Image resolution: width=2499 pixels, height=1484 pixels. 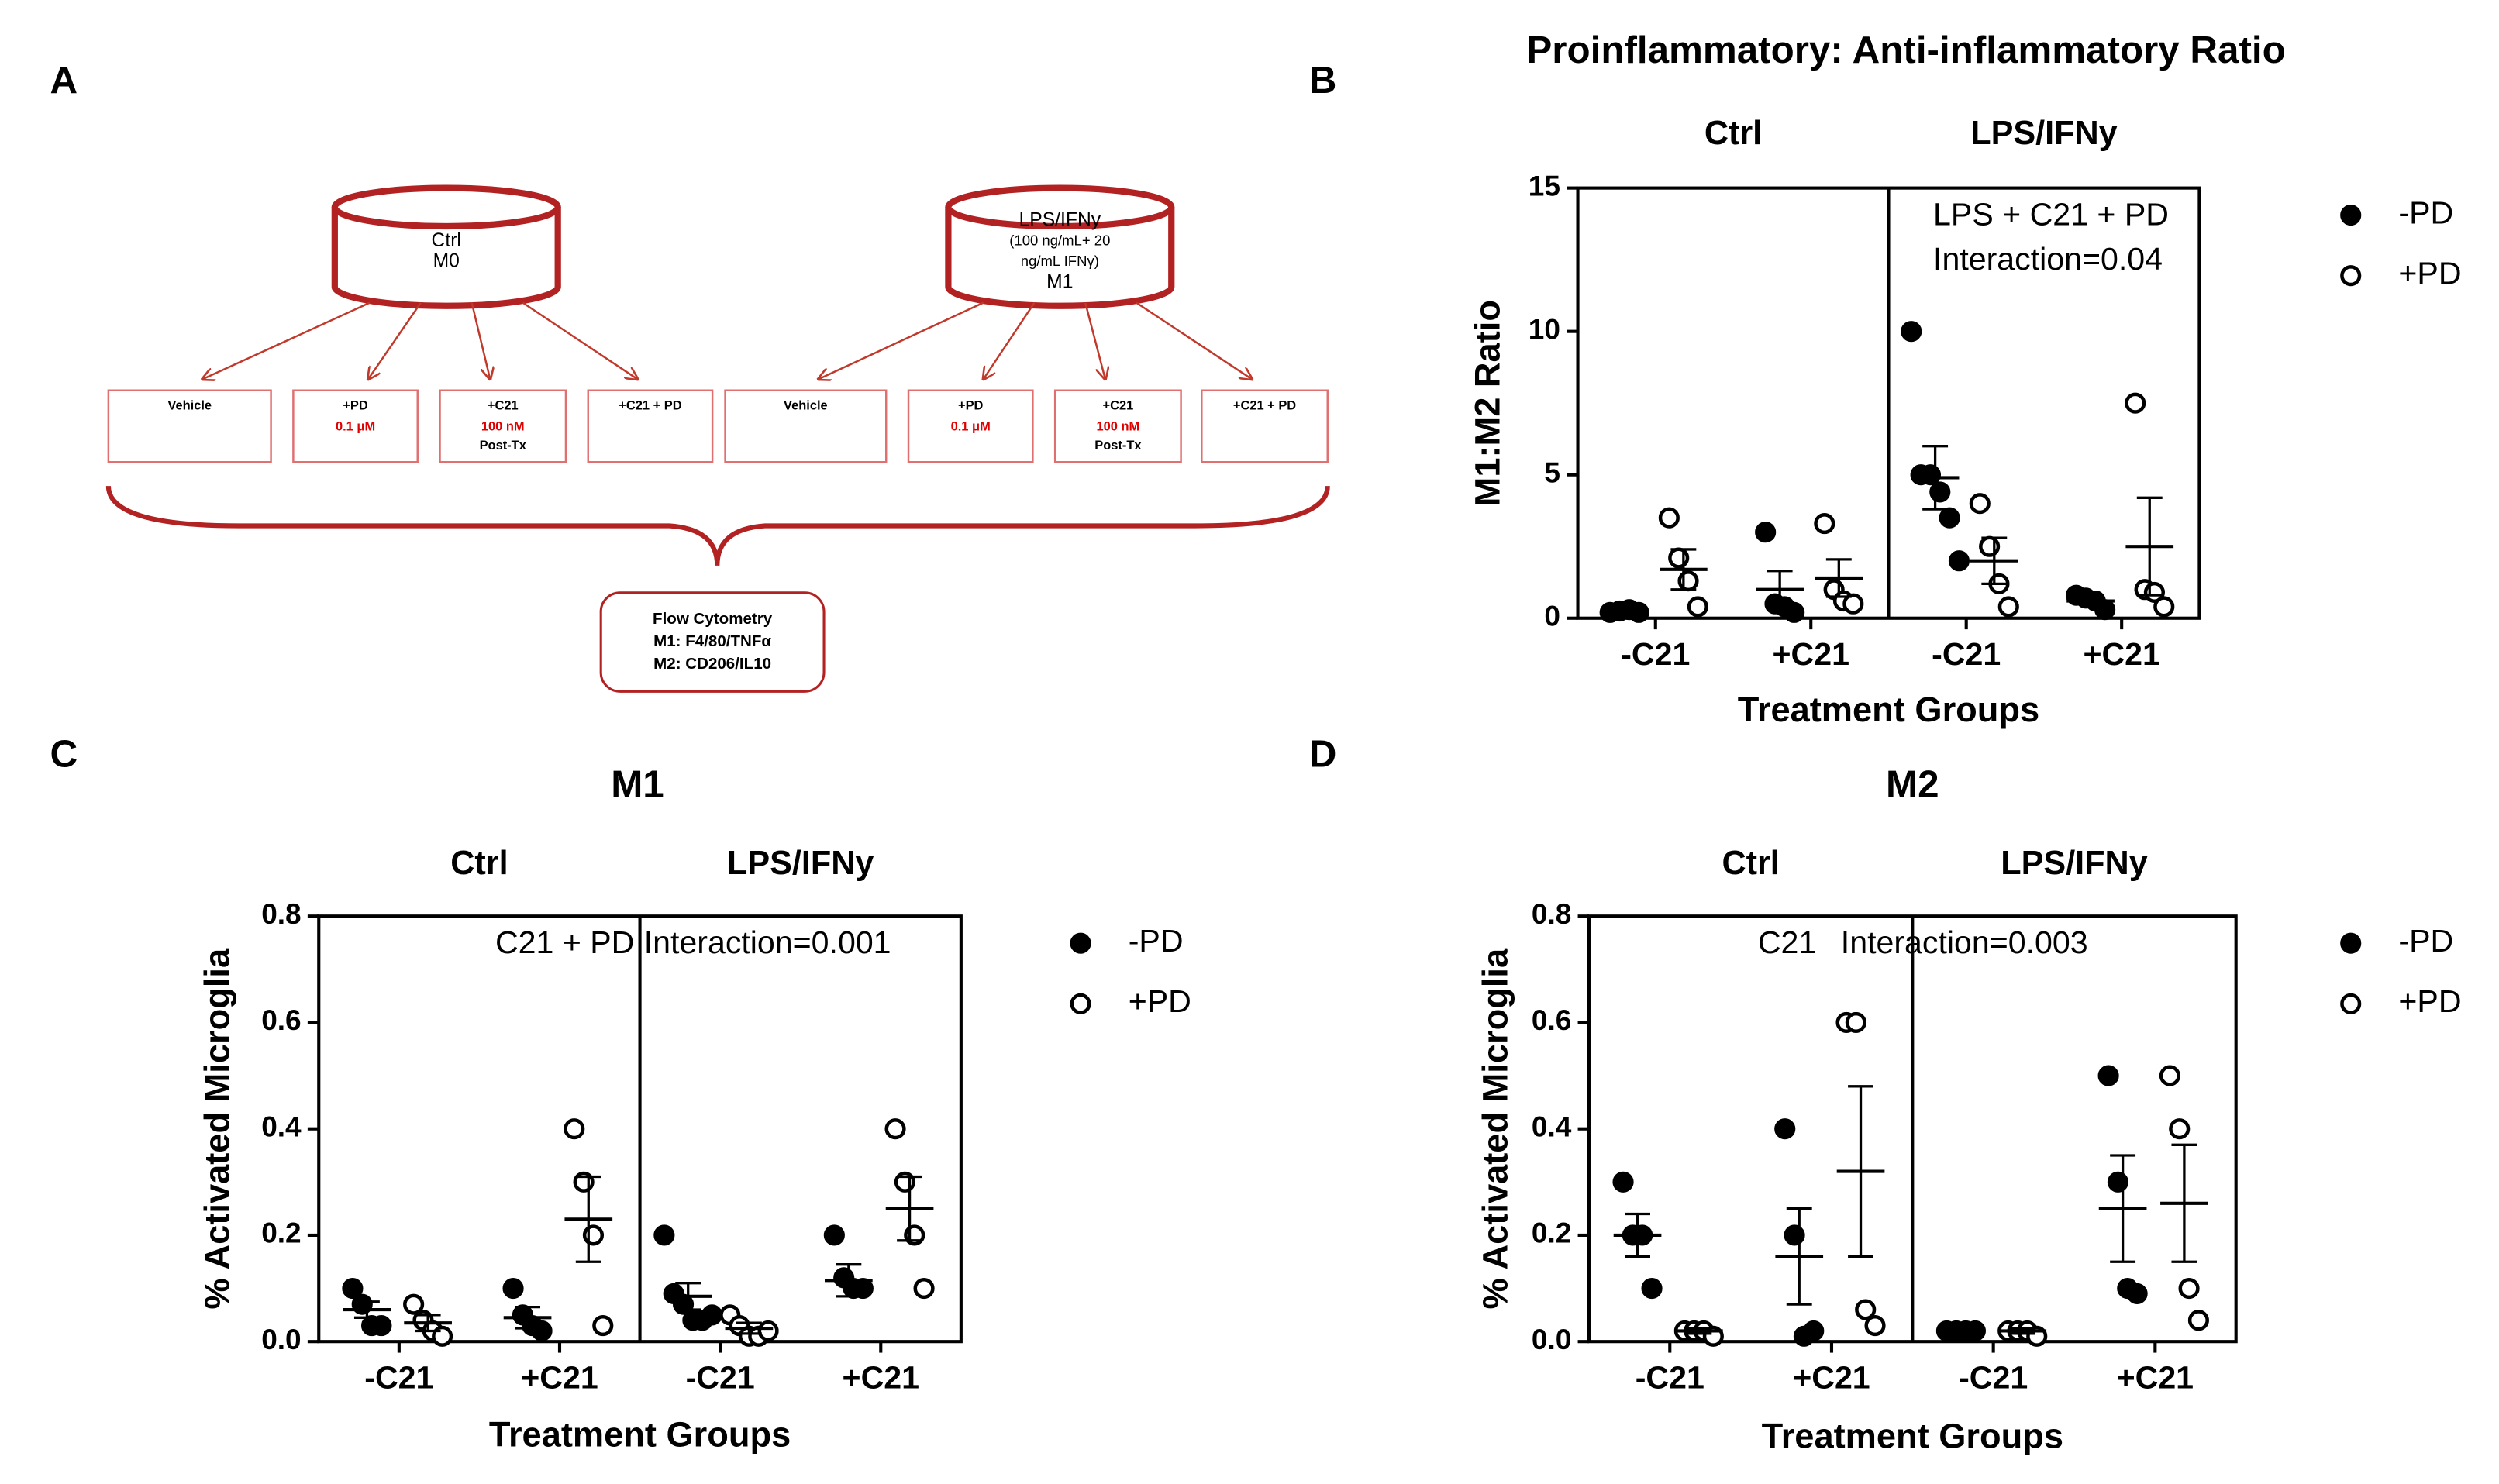 I want to click on chart-title: M1, so click(x=637, y=784).